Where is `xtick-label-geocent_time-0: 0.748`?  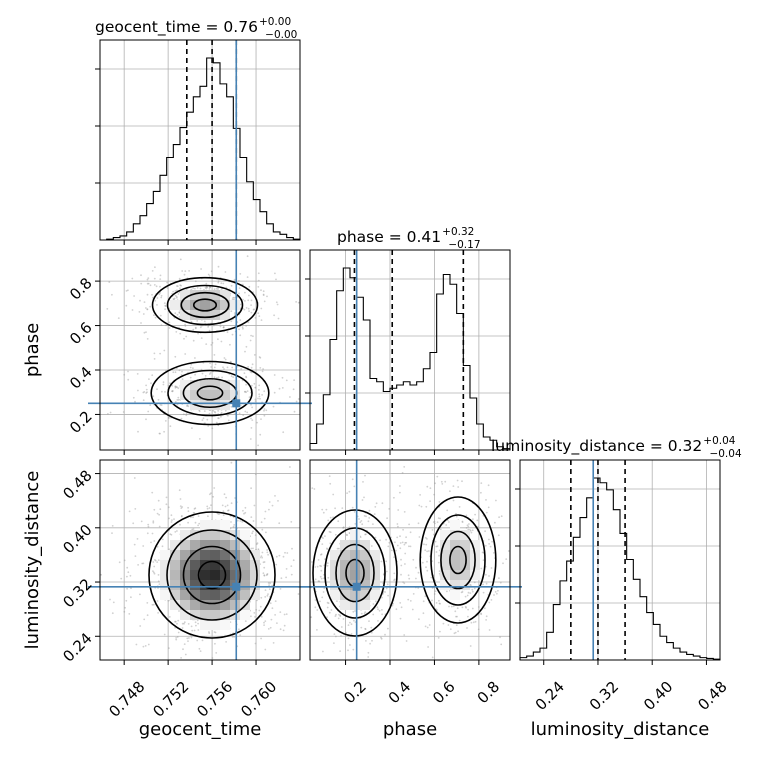 xtick-label-geocent_time-0: 0.748 is located at coordinates (126, 699).